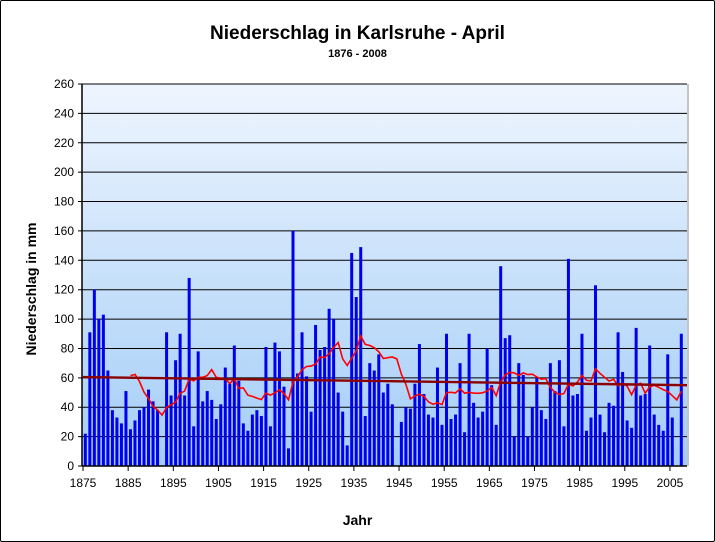 Image resolution: width=715 pixels, height=542 pixels. Describe the element at coordinates (489, 483) in the screenshot. I see `x-tick-label: 1965` at that location.